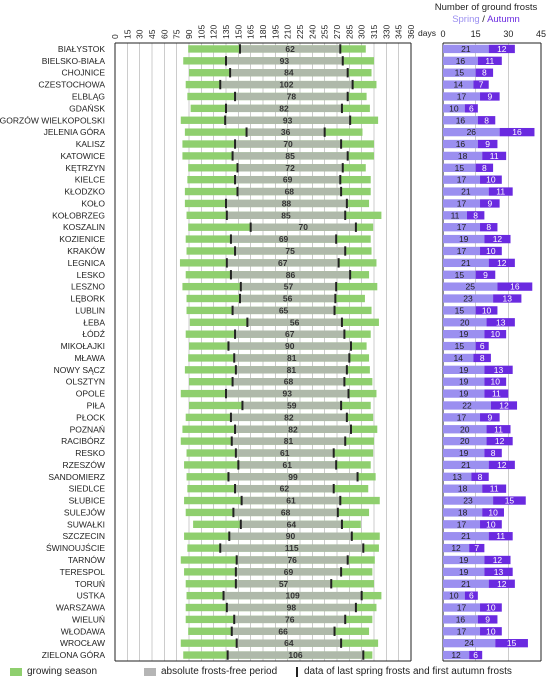  Describe the element at coordinates (291, 275) in the screenshot. I see `frost-free-days-label: 86` at that location.